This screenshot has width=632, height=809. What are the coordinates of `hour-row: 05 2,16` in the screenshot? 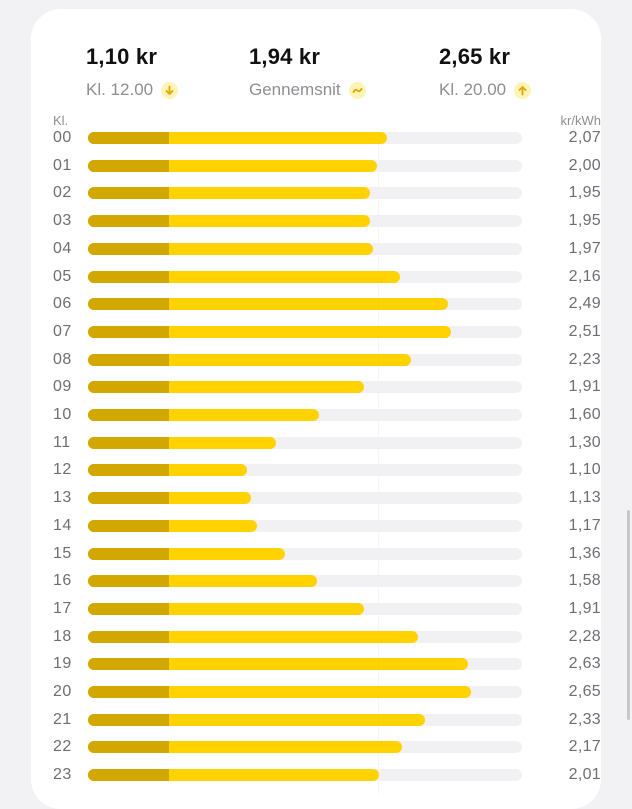 It's located at (316, 277).